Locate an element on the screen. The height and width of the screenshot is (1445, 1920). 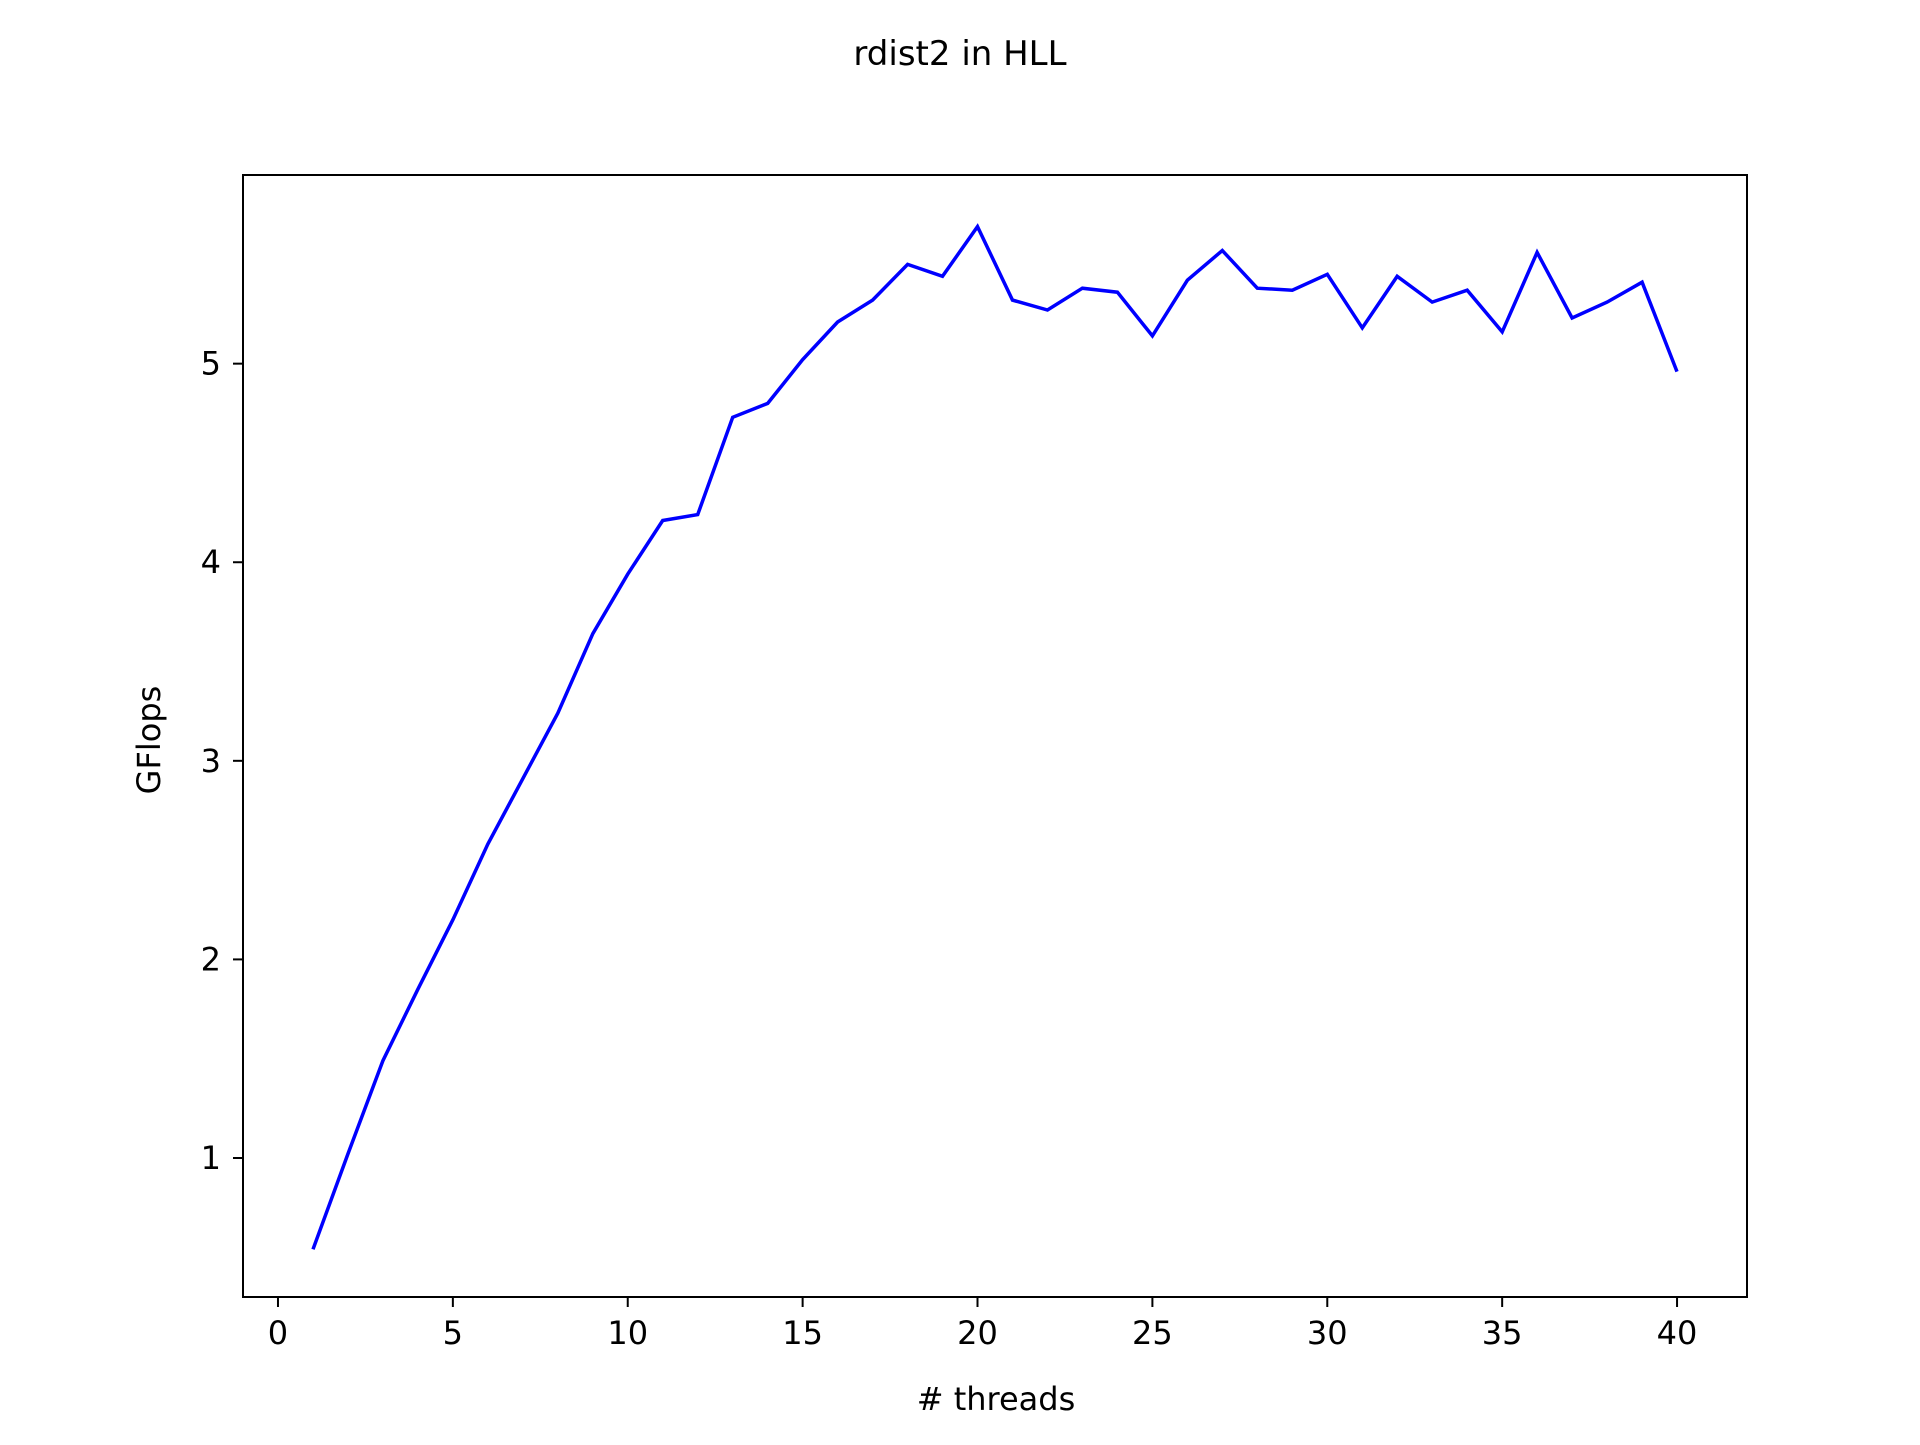
x-tick-label: 15 is located at coordinates (802, 1333).